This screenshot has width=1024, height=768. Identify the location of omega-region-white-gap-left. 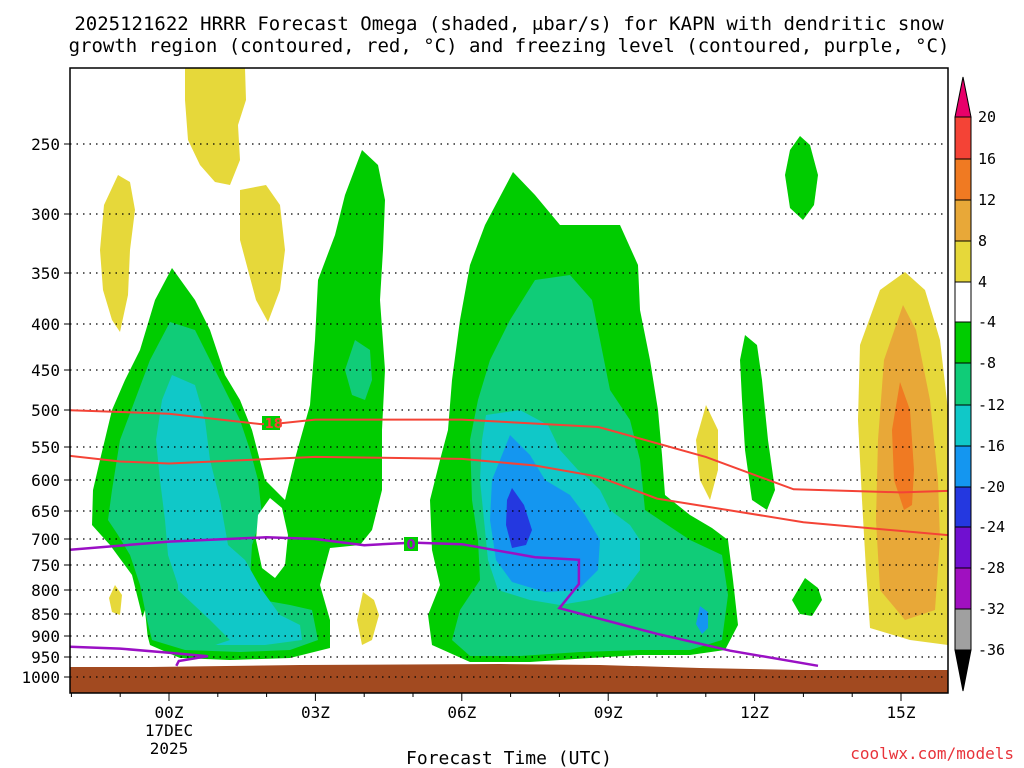
(142, 635).